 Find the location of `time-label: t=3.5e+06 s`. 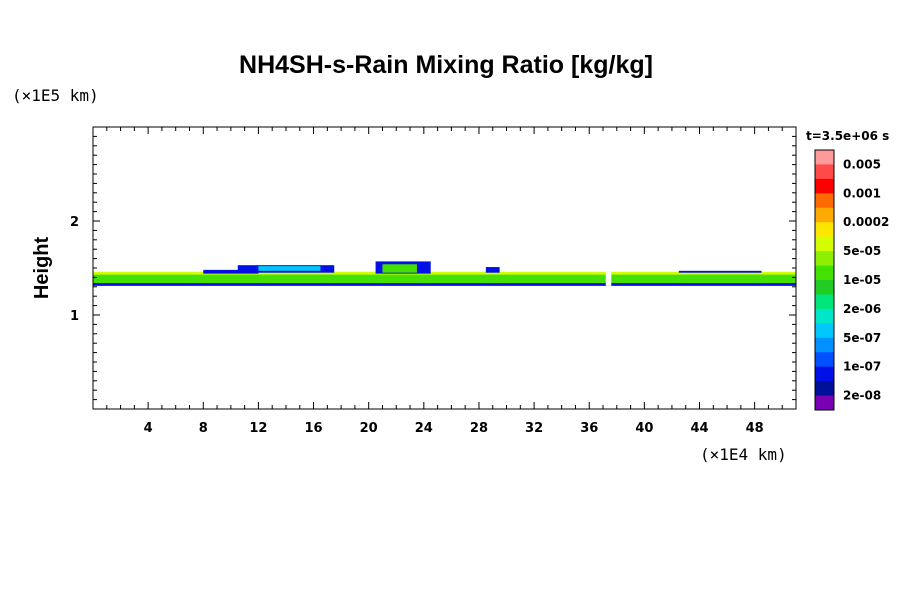

time-label: t=3.5e+06 s is located at coordinates (847, 136).